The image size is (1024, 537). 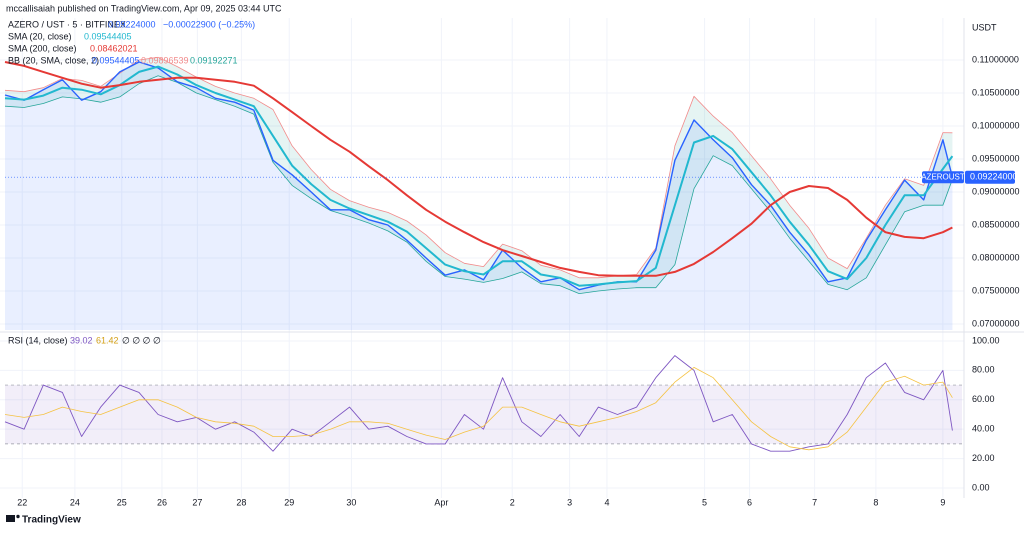 I want to click on brand: TradingView, so click(x=51, y=520).